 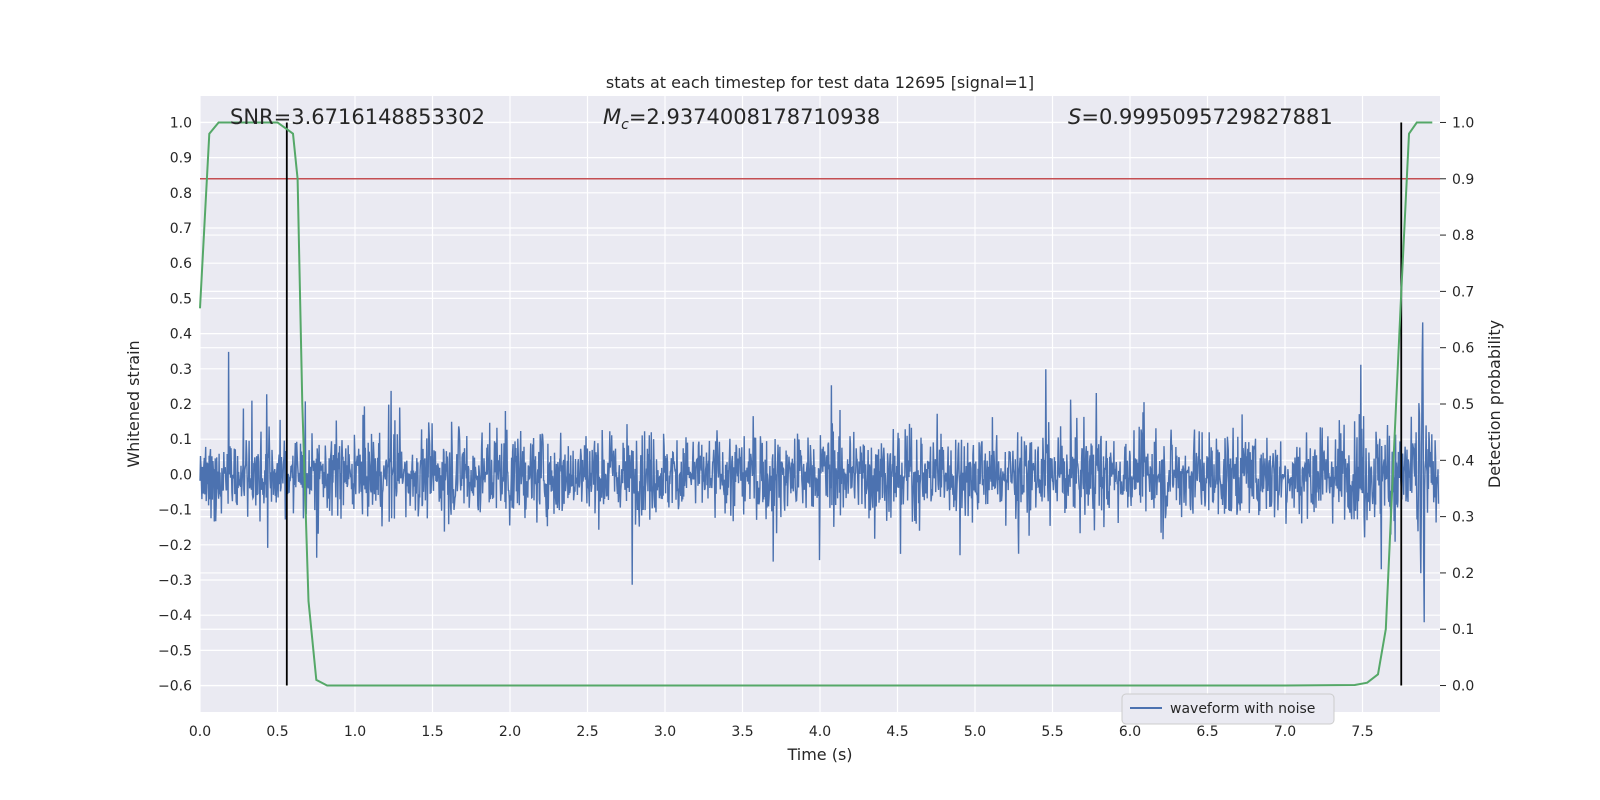 What do you see at coordinates (1463, 405) in the screenshot?
I see `y2-tick-label: 0.5` at bounding box center [1463, 405].